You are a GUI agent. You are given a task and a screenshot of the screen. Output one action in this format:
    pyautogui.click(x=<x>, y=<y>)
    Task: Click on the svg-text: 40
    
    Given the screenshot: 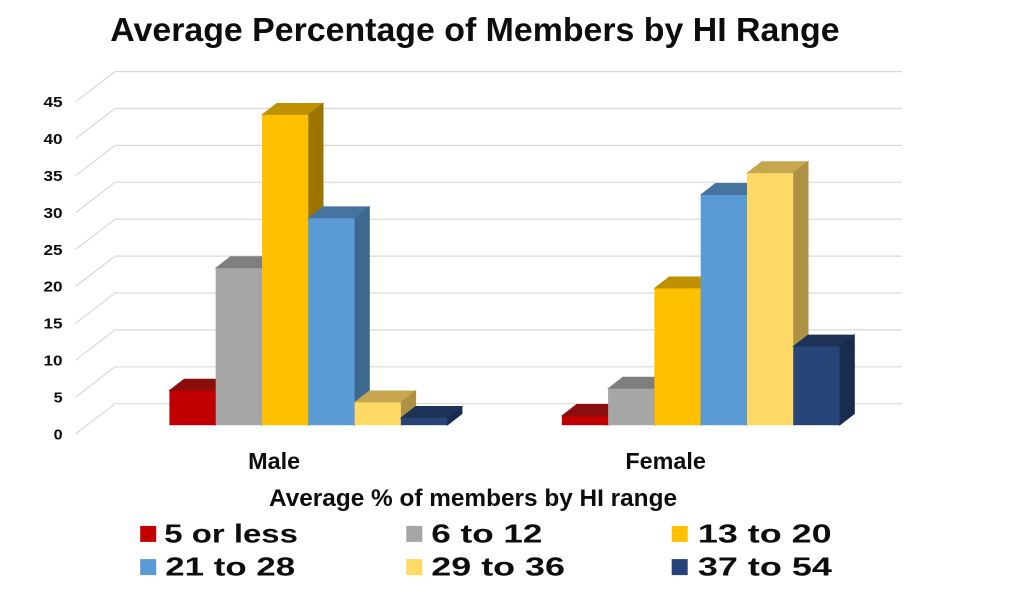 What is the action you would take?
    pyautogui.click(x=53, y=139)
    